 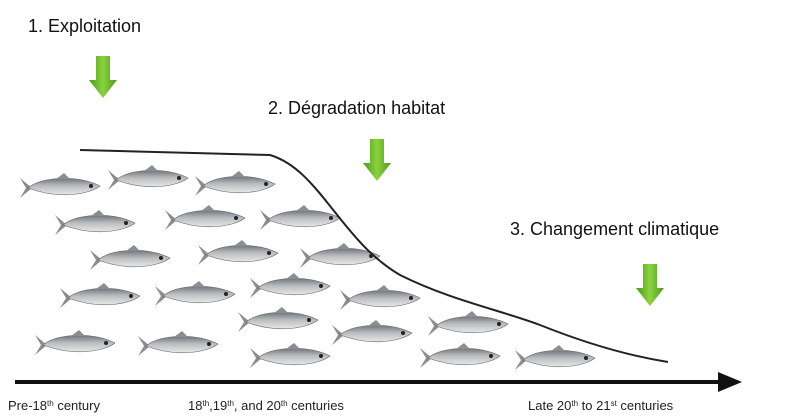 What do you see at coordinates (257, 405) in the screenshot?
I see `label-part: , and 20` at bounding box center [257, 405].